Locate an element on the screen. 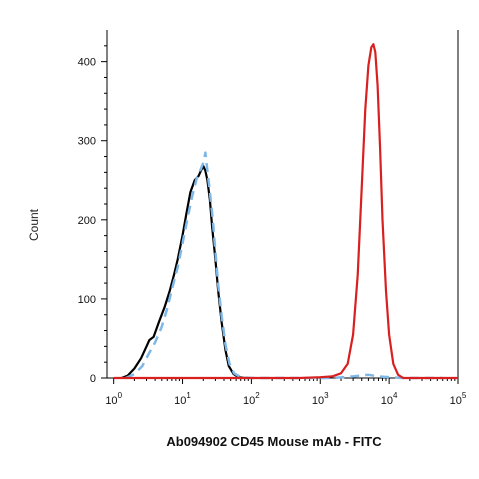  y-axis-label: Count is located at coordinates (34, 224).